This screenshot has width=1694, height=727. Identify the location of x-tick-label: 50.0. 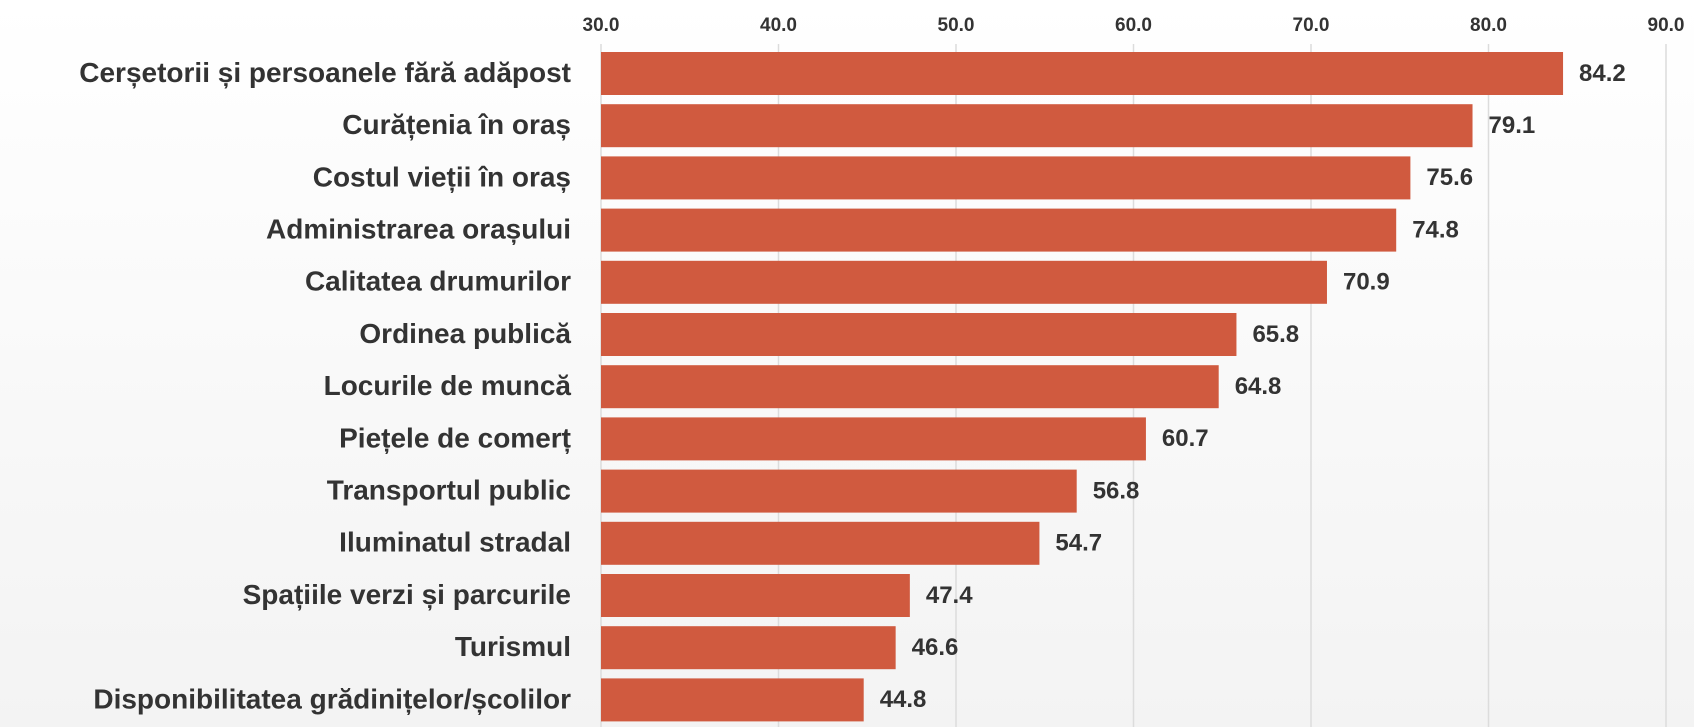
(956, 25).